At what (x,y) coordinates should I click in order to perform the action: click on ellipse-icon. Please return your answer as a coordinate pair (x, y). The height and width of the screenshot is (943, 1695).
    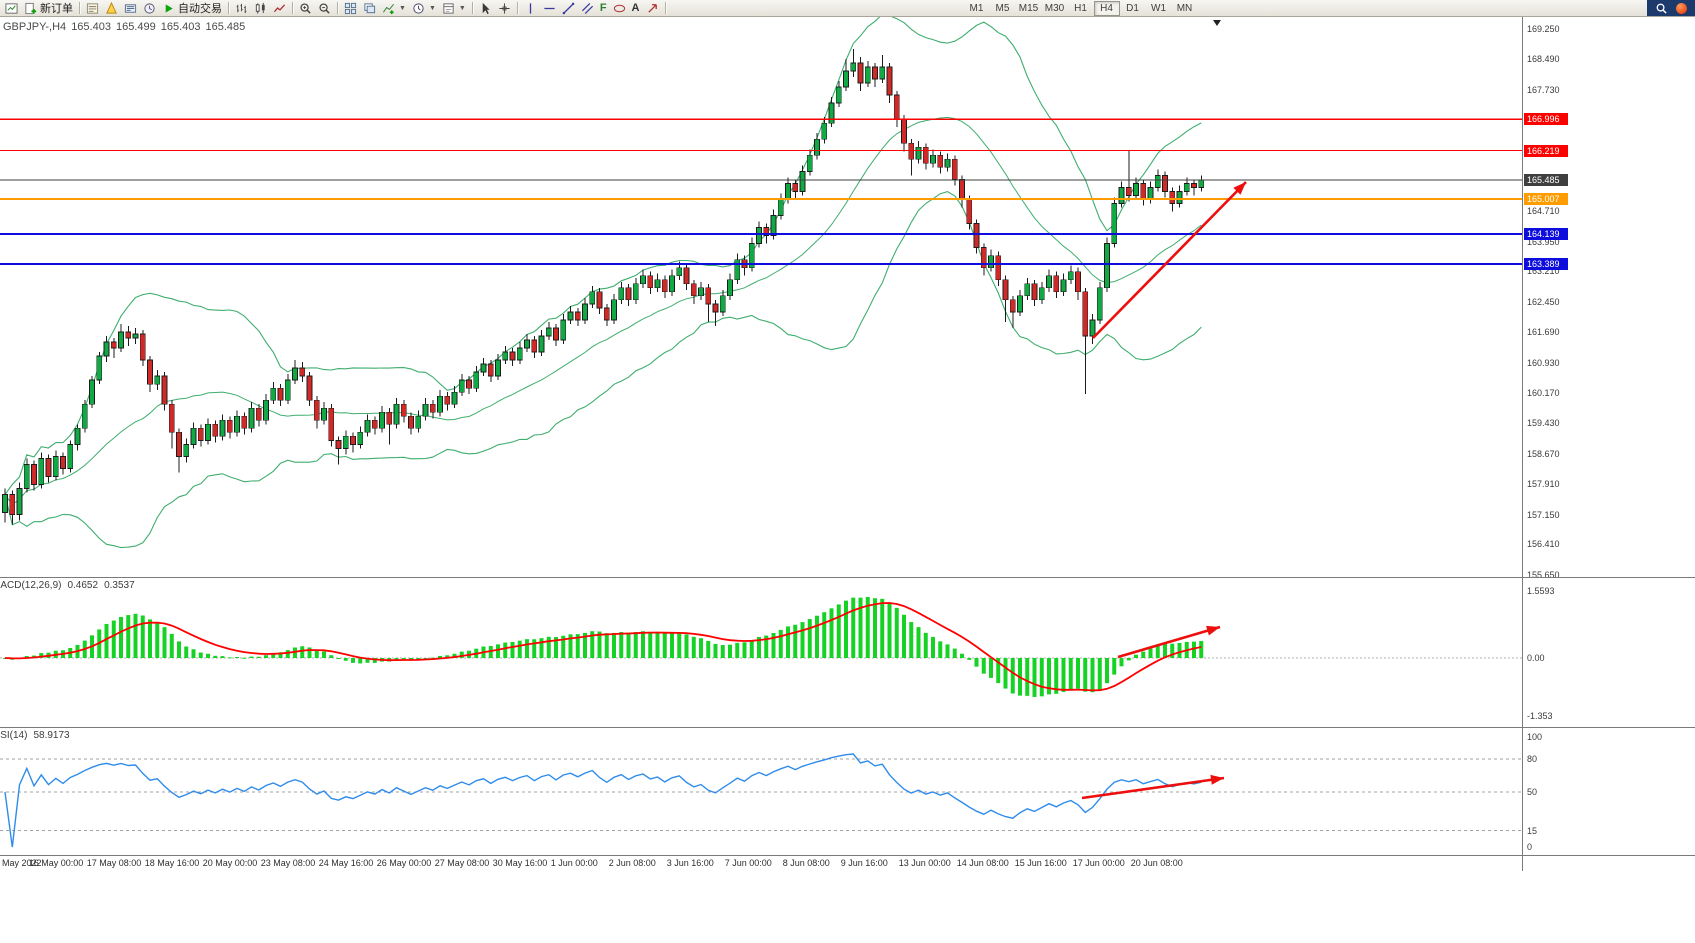
    Looking at the image, I should click on (619, 8).